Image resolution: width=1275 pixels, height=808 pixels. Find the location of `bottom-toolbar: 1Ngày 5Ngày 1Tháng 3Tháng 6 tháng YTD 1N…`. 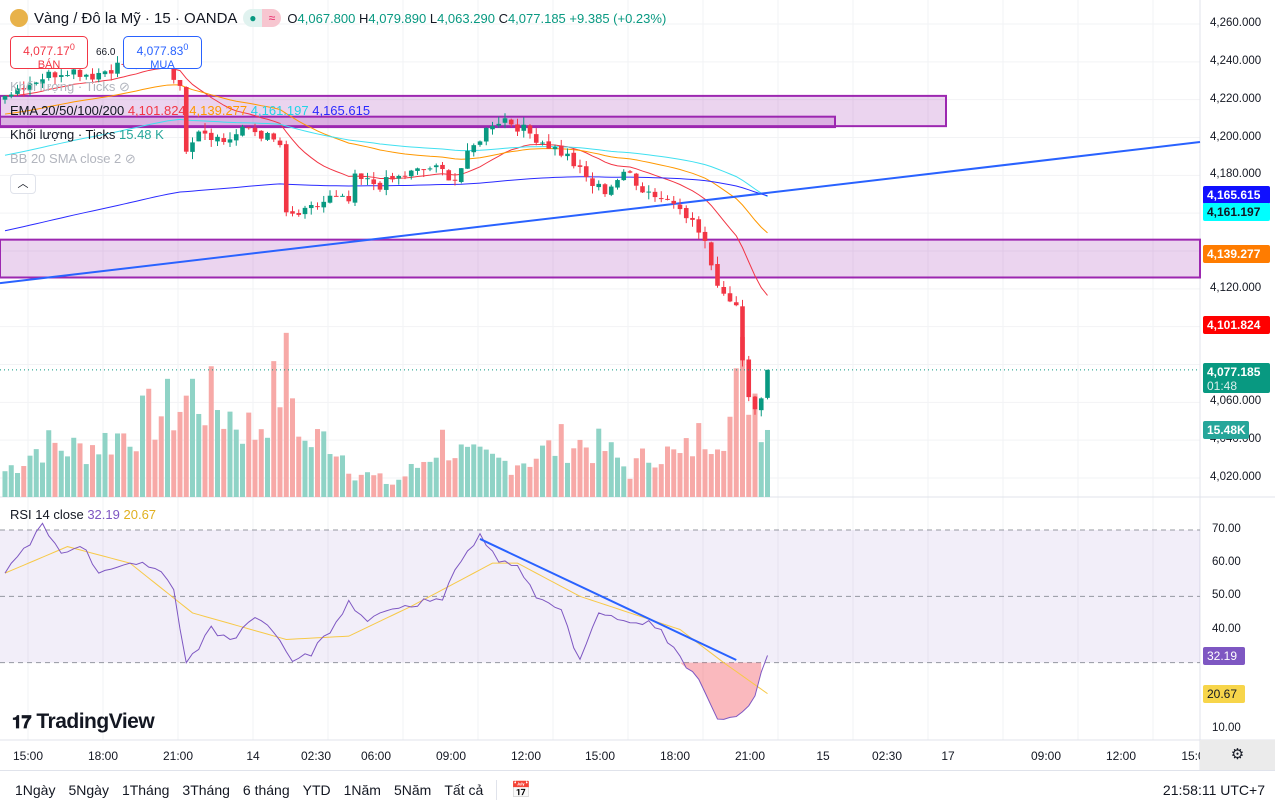

bottom-toolbar: 1Ngày 5Ngày 1Tháng 3Tháng 6 tháng YTD 1N… is located at coordinates (637, 789).